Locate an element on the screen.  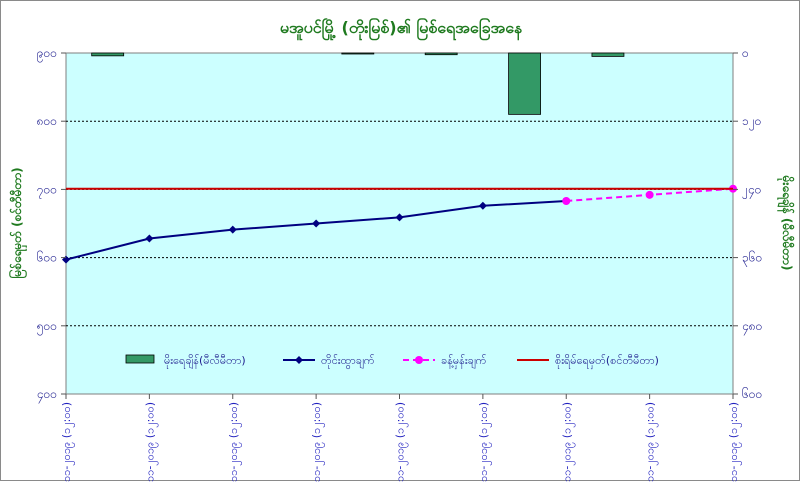
y-left-tick-label: ၉၀၀ is located at coordinates (47, 54).